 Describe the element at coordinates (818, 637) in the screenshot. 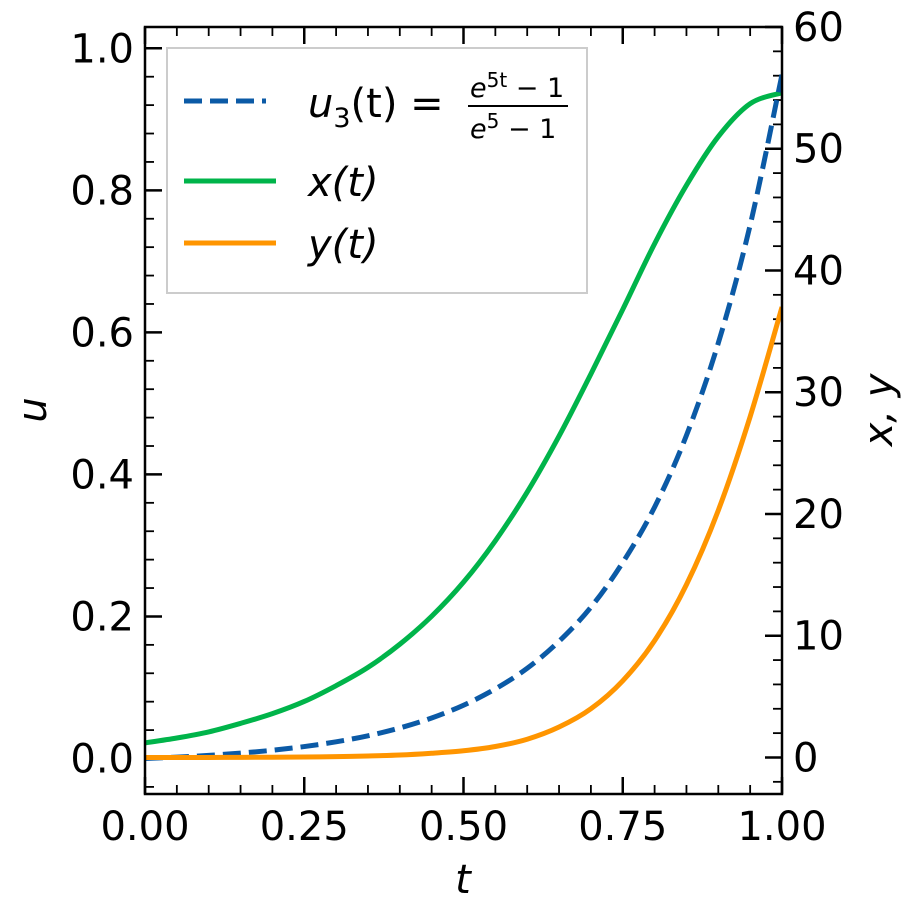

I see `y2-tick-label: 10` at that location.